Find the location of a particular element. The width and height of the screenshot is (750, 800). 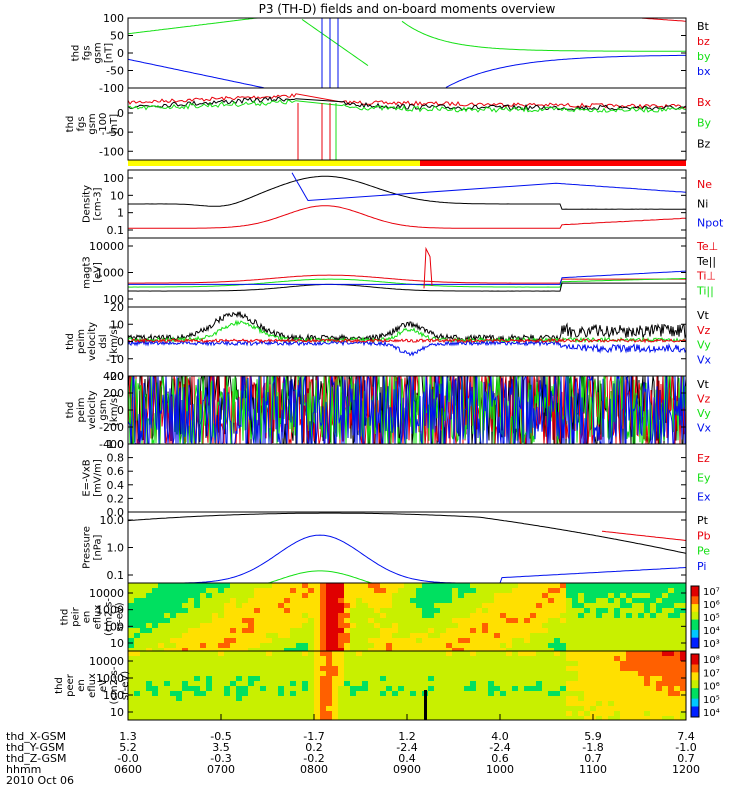

y-axis-label: sr-eV) is located at coordinates (125, 685).